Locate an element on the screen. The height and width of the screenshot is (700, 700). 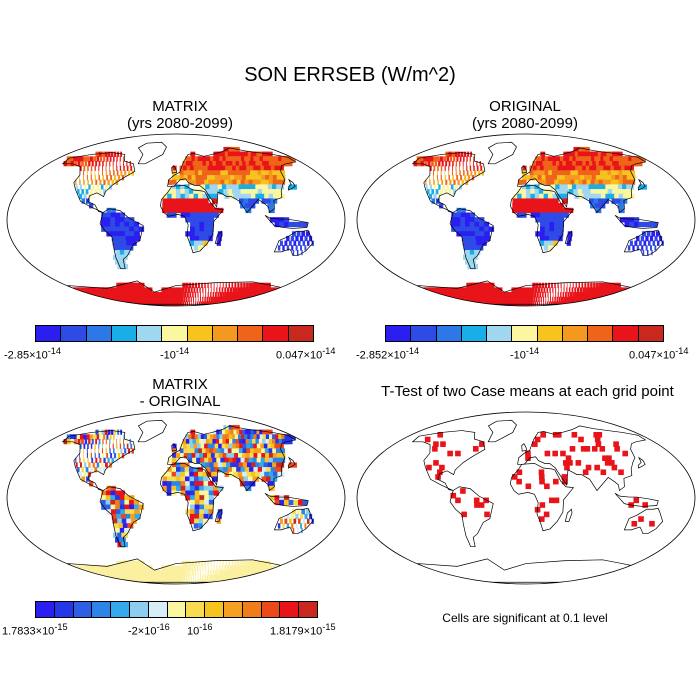
colorbar-swatch is located at coordinates (175, 333).